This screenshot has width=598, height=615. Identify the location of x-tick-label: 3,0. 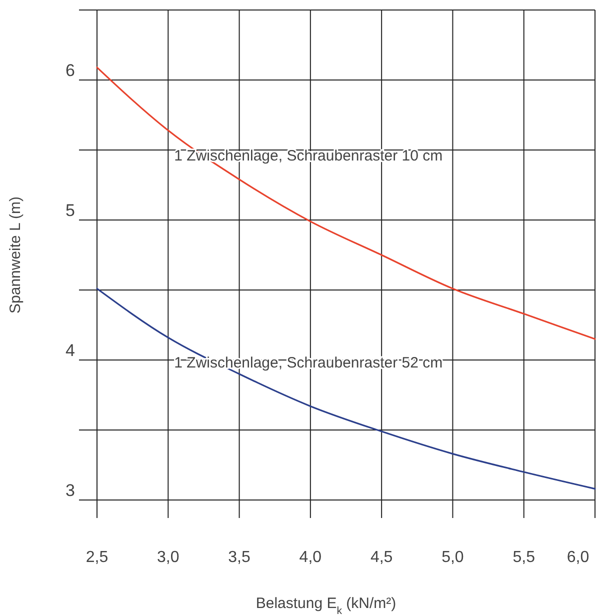
(168, 557).